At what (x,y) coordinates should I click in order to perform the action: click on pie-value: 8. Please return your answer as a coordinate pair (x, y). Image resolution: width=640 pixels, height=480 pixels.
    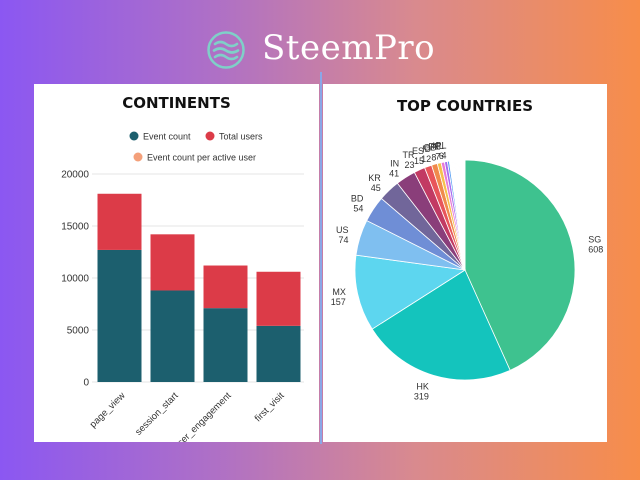
    Looking at the image, I should click on (433, 157).